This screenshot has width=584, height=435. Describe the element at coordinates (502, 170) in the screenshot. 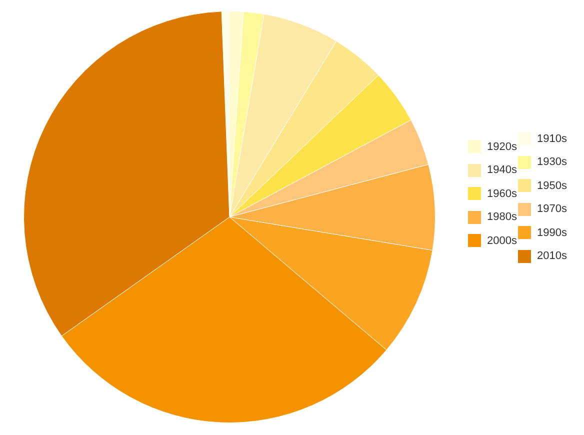

I see `legend-label: 1940s` at that location.